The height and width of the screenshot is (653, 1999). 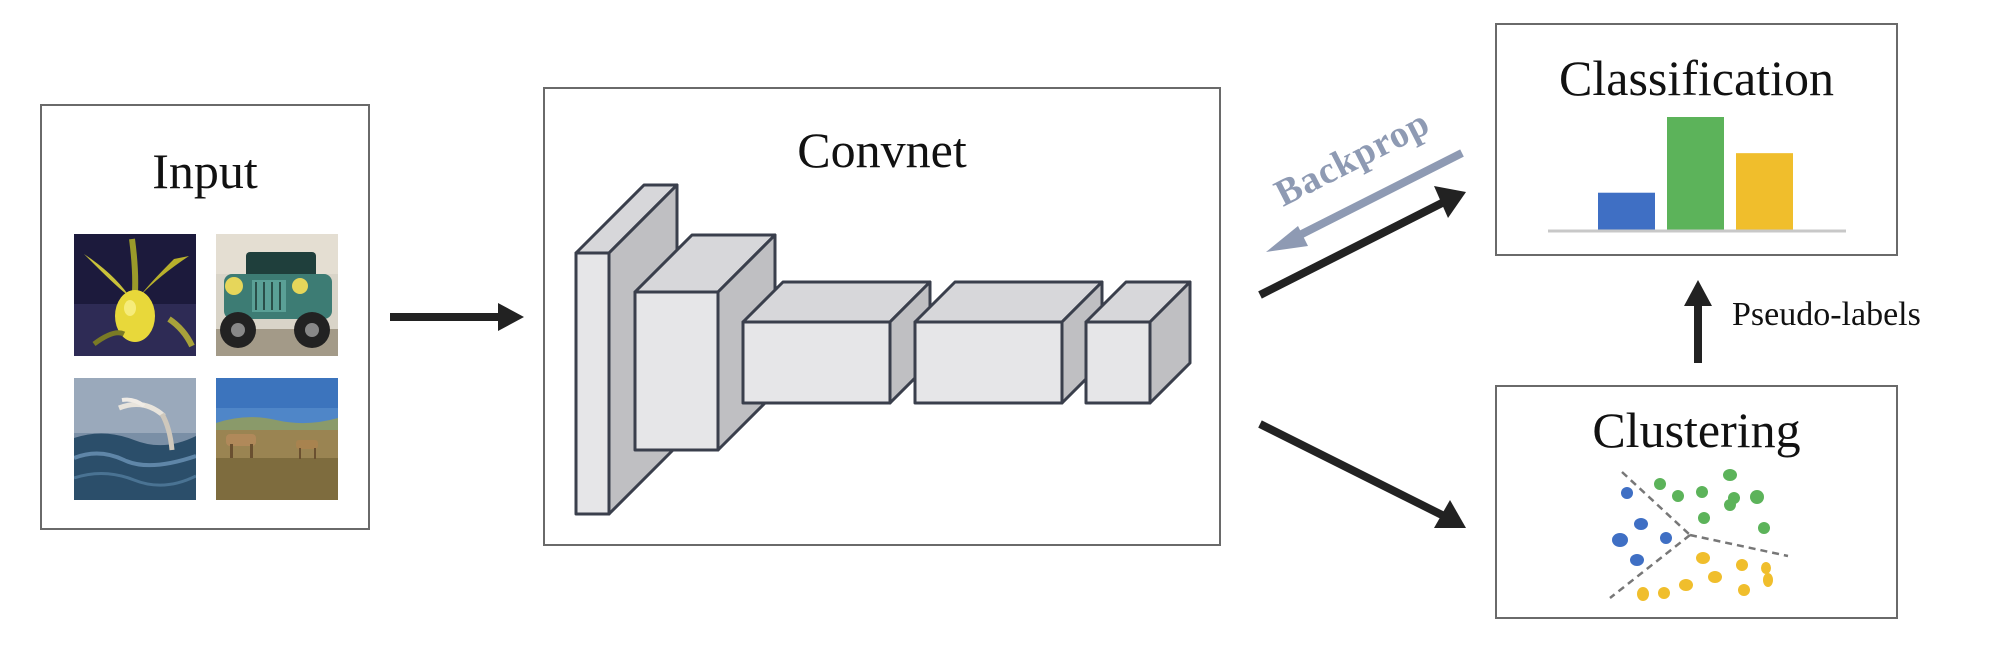 What do you see at coordinates (205, 317) in the screenshot?
I see `input-panel: Input` at bounding box center [205, 317].